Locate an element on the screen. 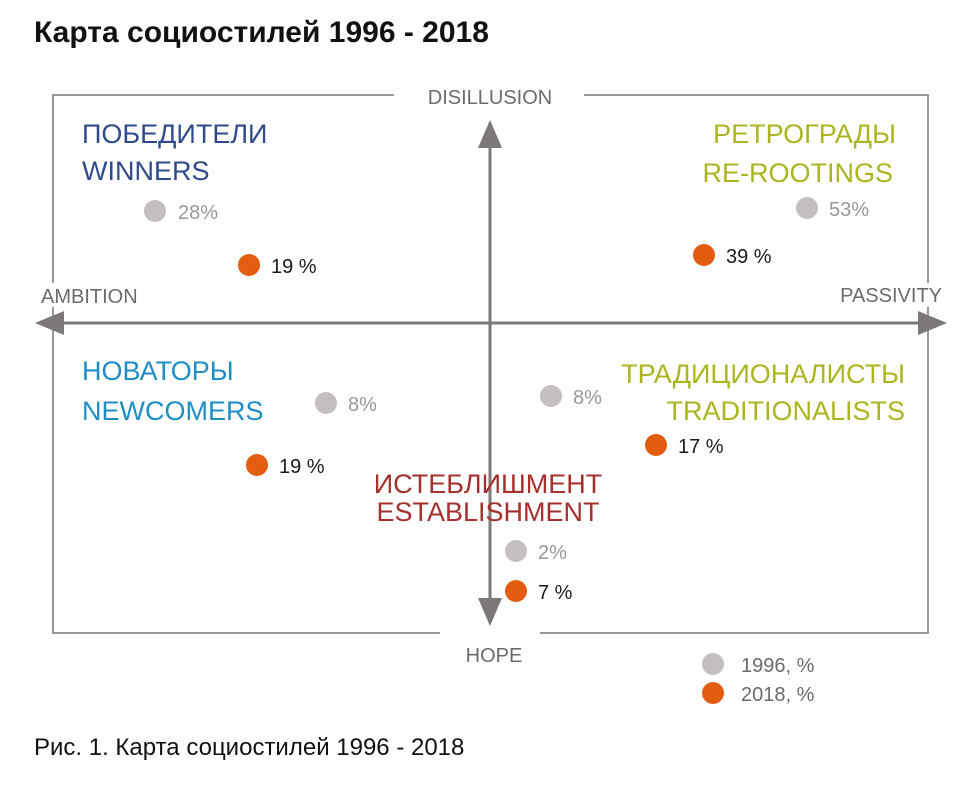 This screenshot has height=792, width=964. group-newcomers: НОВАТОРЫ NEWCOMERS 8% 19 % is located at coordinates (229, 417).